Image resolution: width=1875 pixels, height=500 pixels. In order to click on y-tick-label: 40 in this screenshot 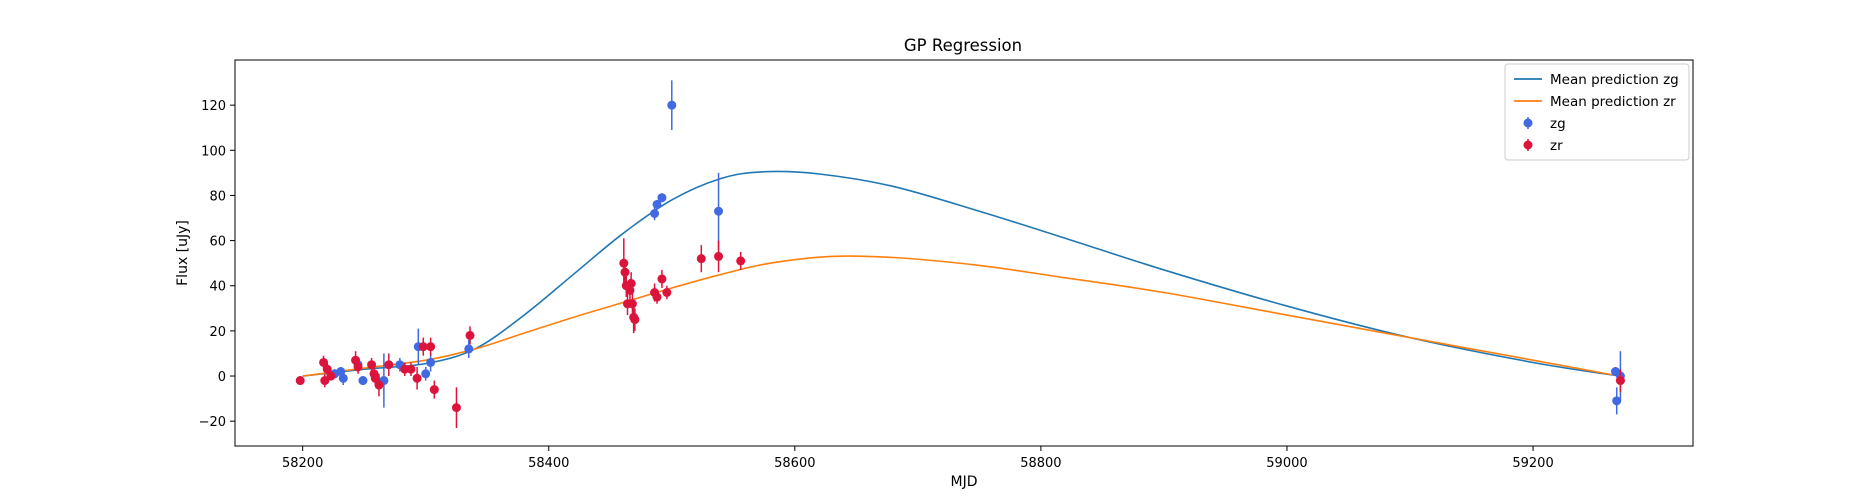, I will do `click(217, 287)`.